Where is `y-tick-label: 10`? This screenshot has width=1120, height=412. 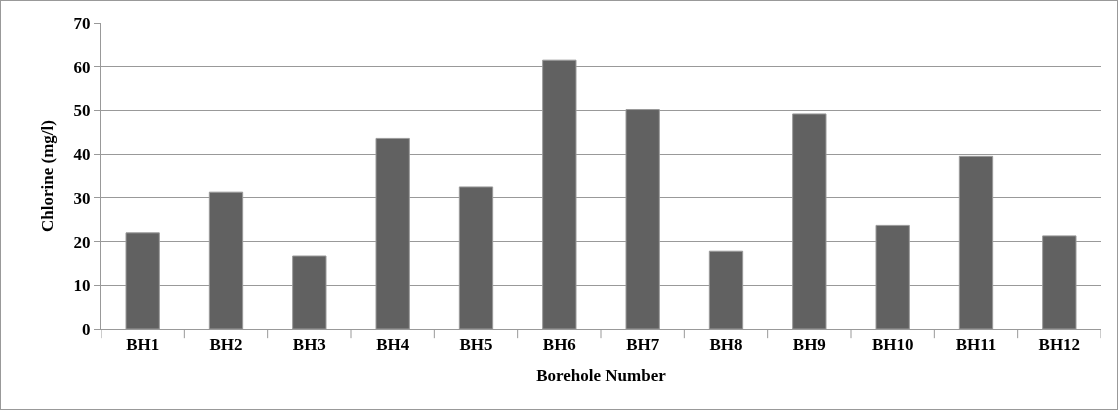 y-tick-label: 10 is located at coordinates (82, 286).